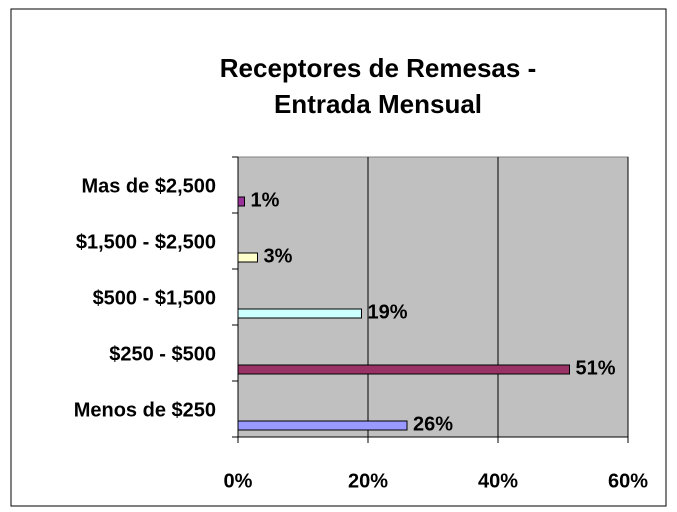 The width and height of the screenshot is (677, 512). I want to click on value-label: 51%, so click(596, 368).